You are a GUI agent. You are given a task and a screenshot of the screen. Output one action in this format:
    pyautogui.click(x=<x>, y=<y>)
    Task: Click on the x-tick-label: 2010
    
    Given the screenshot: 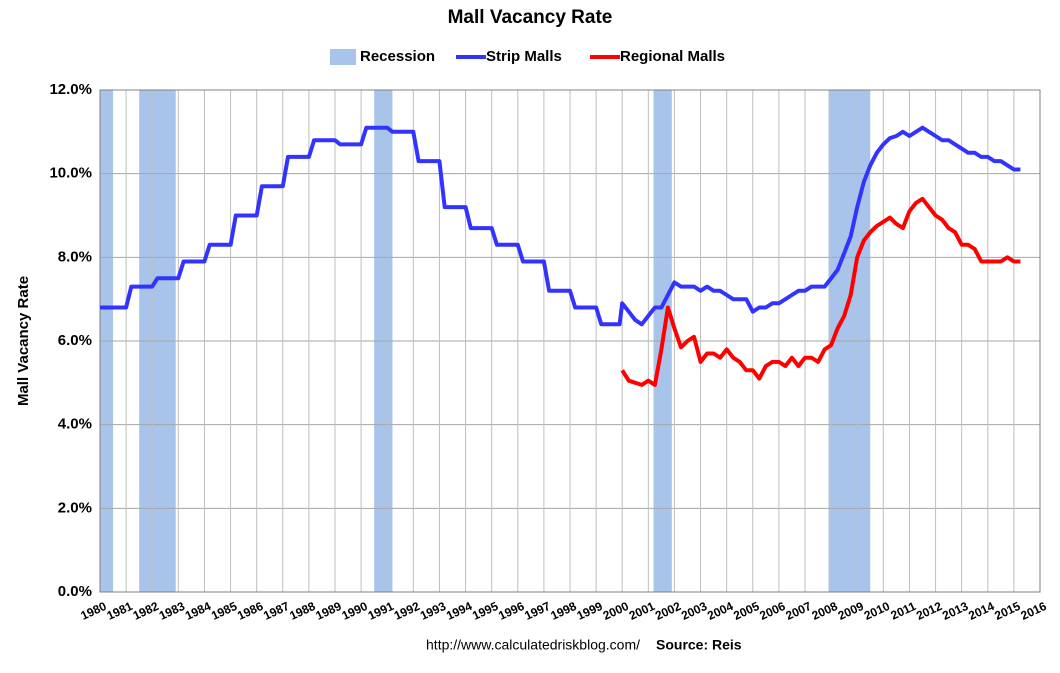 What is the action you would take?
    pyautogui.click(x=877, y=611)
    